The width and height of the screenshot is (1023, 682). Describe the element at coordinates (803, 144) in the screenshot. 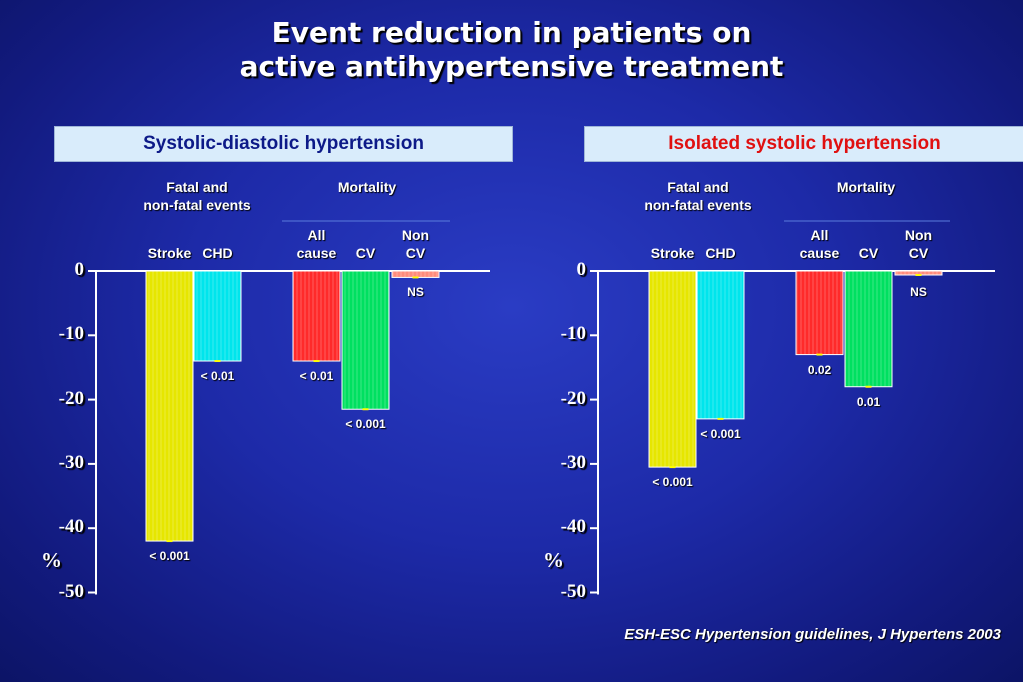

I see `chart-2-title: Isolated systolic hypertension` at that location.